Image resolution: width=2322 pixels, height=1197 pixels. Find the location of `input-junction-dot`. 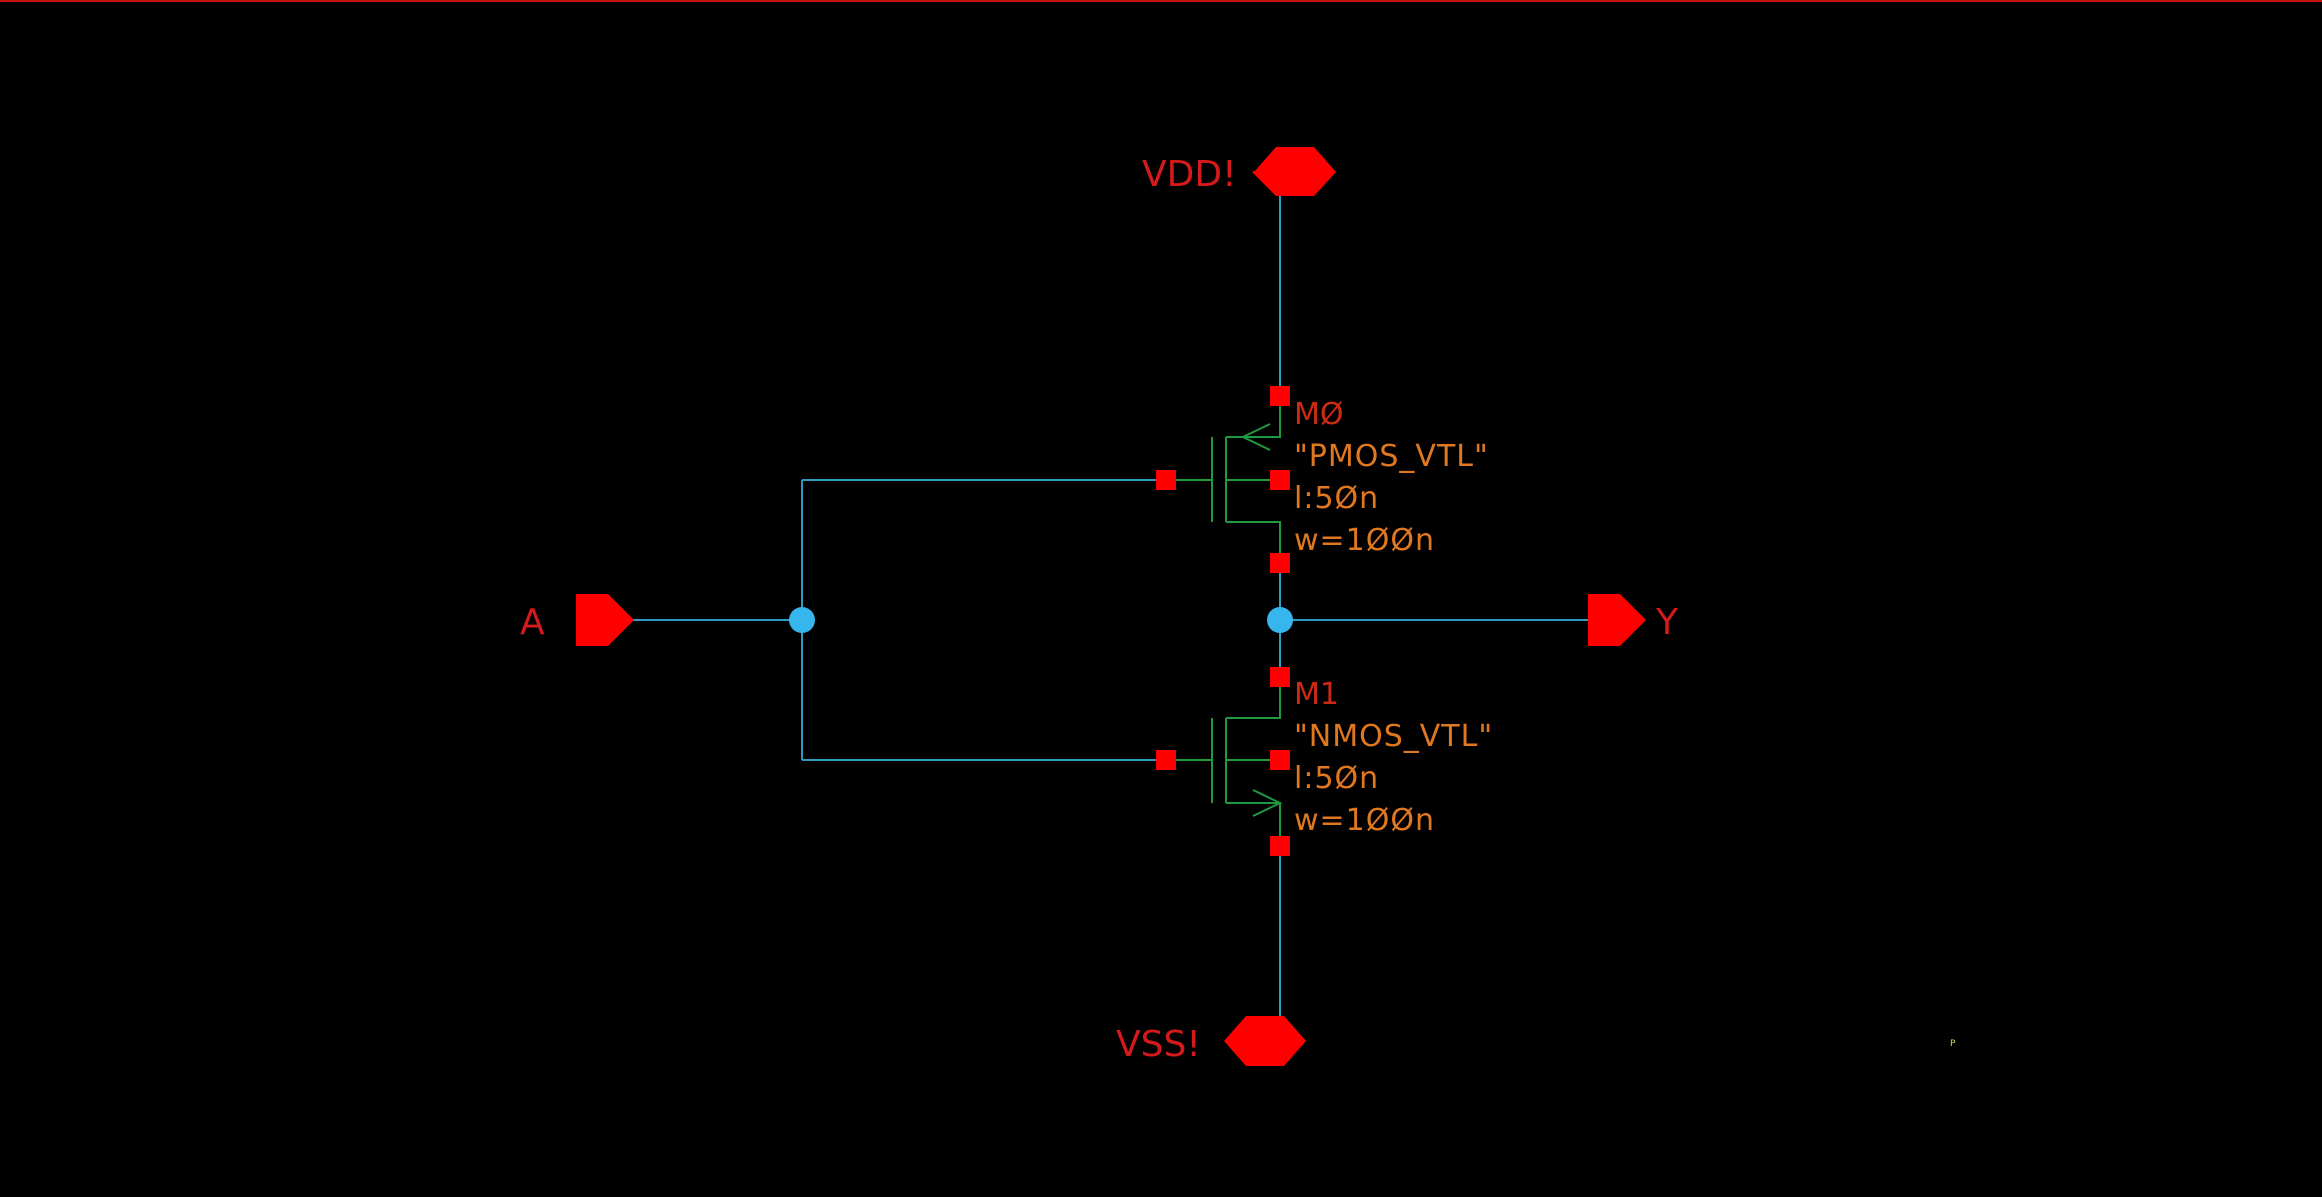

input-junction-dot is located at coordinates (802, 620).